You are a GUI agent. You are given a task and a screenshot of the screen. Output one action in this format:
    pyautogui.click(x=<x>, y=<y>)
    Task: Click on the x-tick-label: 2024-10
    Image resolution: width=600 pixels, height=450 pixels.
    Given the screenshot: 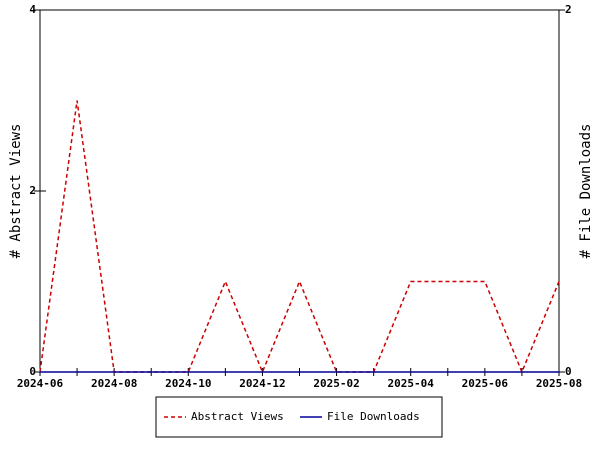 What is the action you would take?
    pyautogui.click(x=188, y=383)
    